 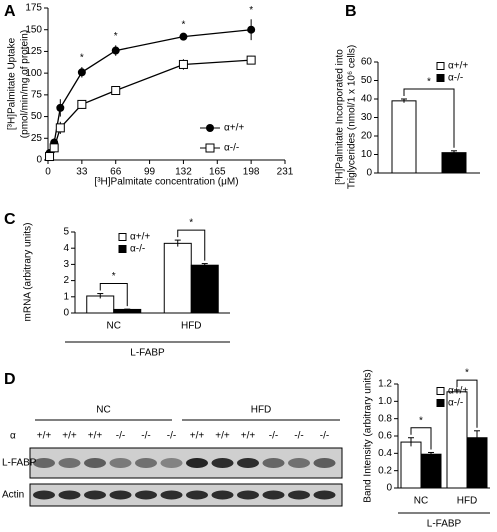 What do you see at coordinates (385, 418) in the screenshot?
I see `y-tick-label: 0.8` at bounding box center [385, 418].